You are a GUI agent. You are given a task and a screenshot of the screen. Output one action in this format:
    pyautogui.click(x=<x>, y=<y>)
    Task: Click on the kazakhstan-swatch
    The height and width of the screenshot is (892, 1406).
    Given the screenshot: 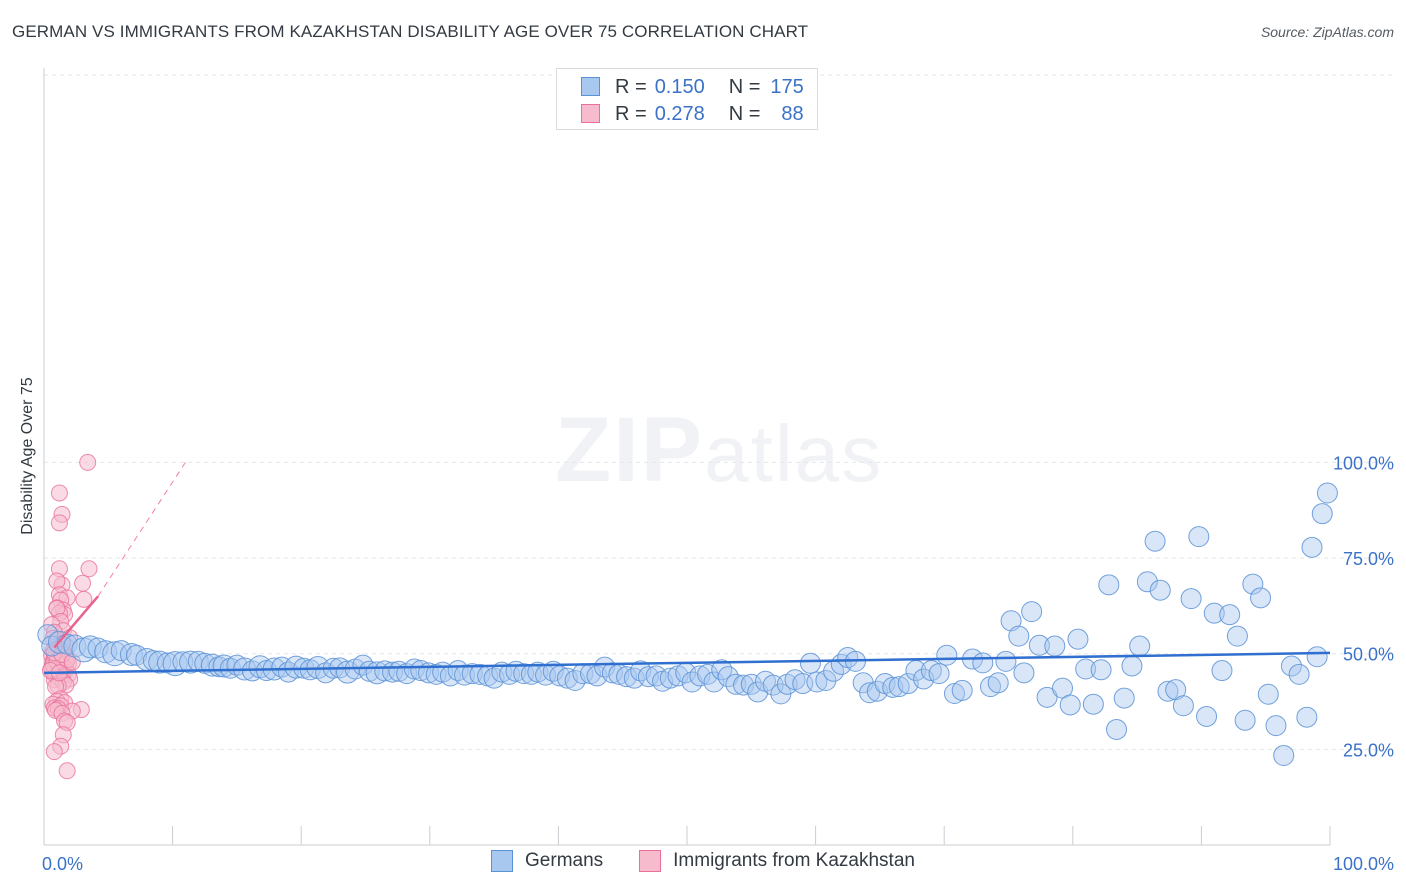 What is the action you would take?
    pyautogui.click(x=590, y=113)
    